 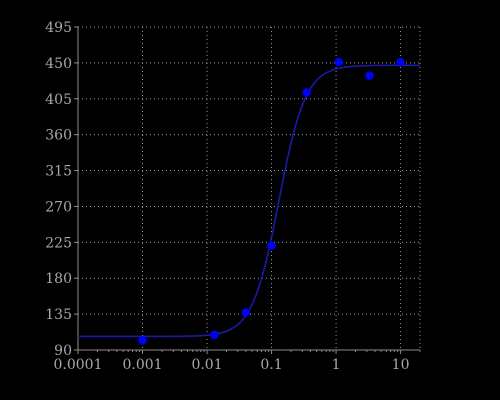 What do you see at coordinates (206, 365) in the screenshot?
I see `x-tick-label-2: 0.01` at bounding box center [206, 365].